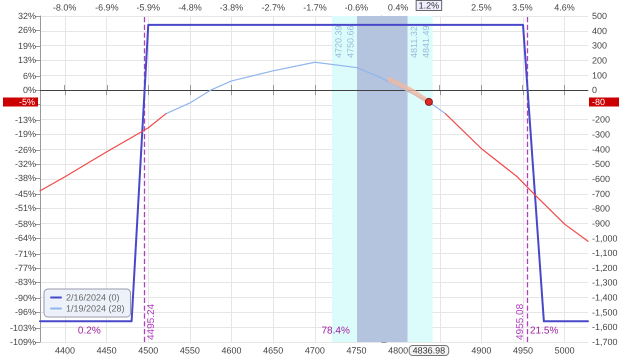 The image size is (624, 356). Describe the element at coordinates (25, 254) in the screenshot. I see `y2-tick-label: -71%` at that location.